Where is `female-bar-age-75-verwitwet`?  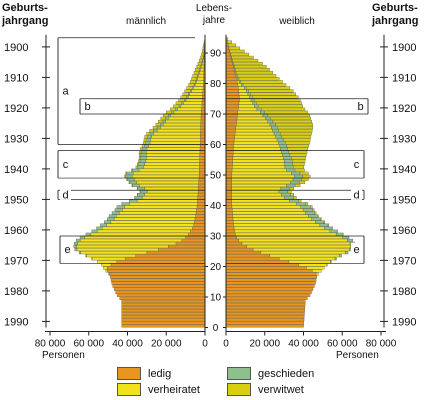
female-bar-age-75-verwitwet is located at coordinates (275, 97).